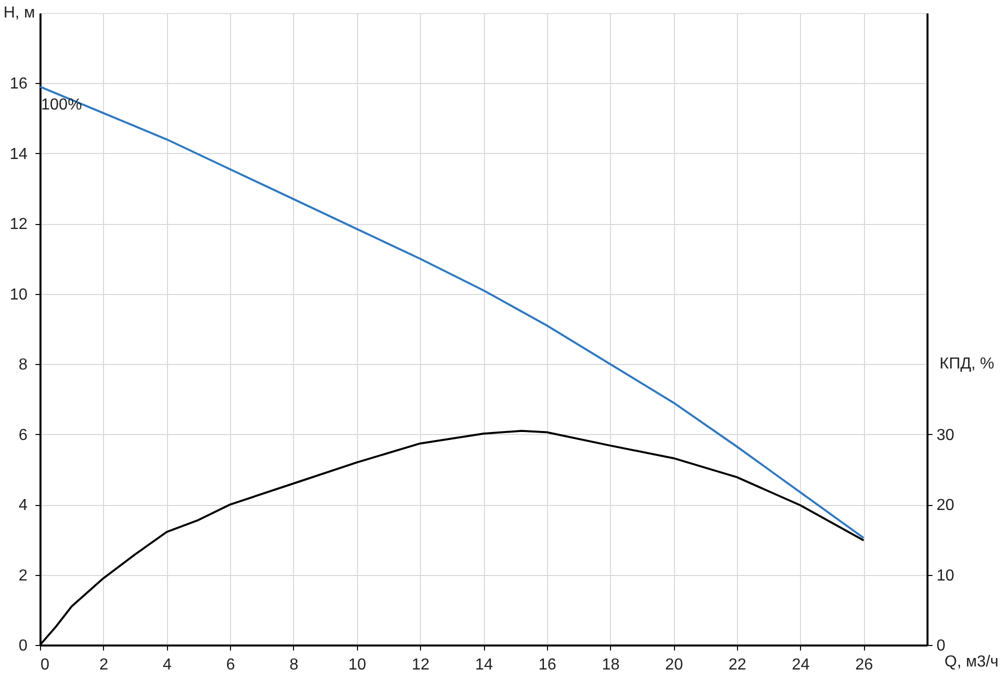 This screenshot has height=682, width=1000. I want to click on y2-tick-label: 10, so click(945, 575).